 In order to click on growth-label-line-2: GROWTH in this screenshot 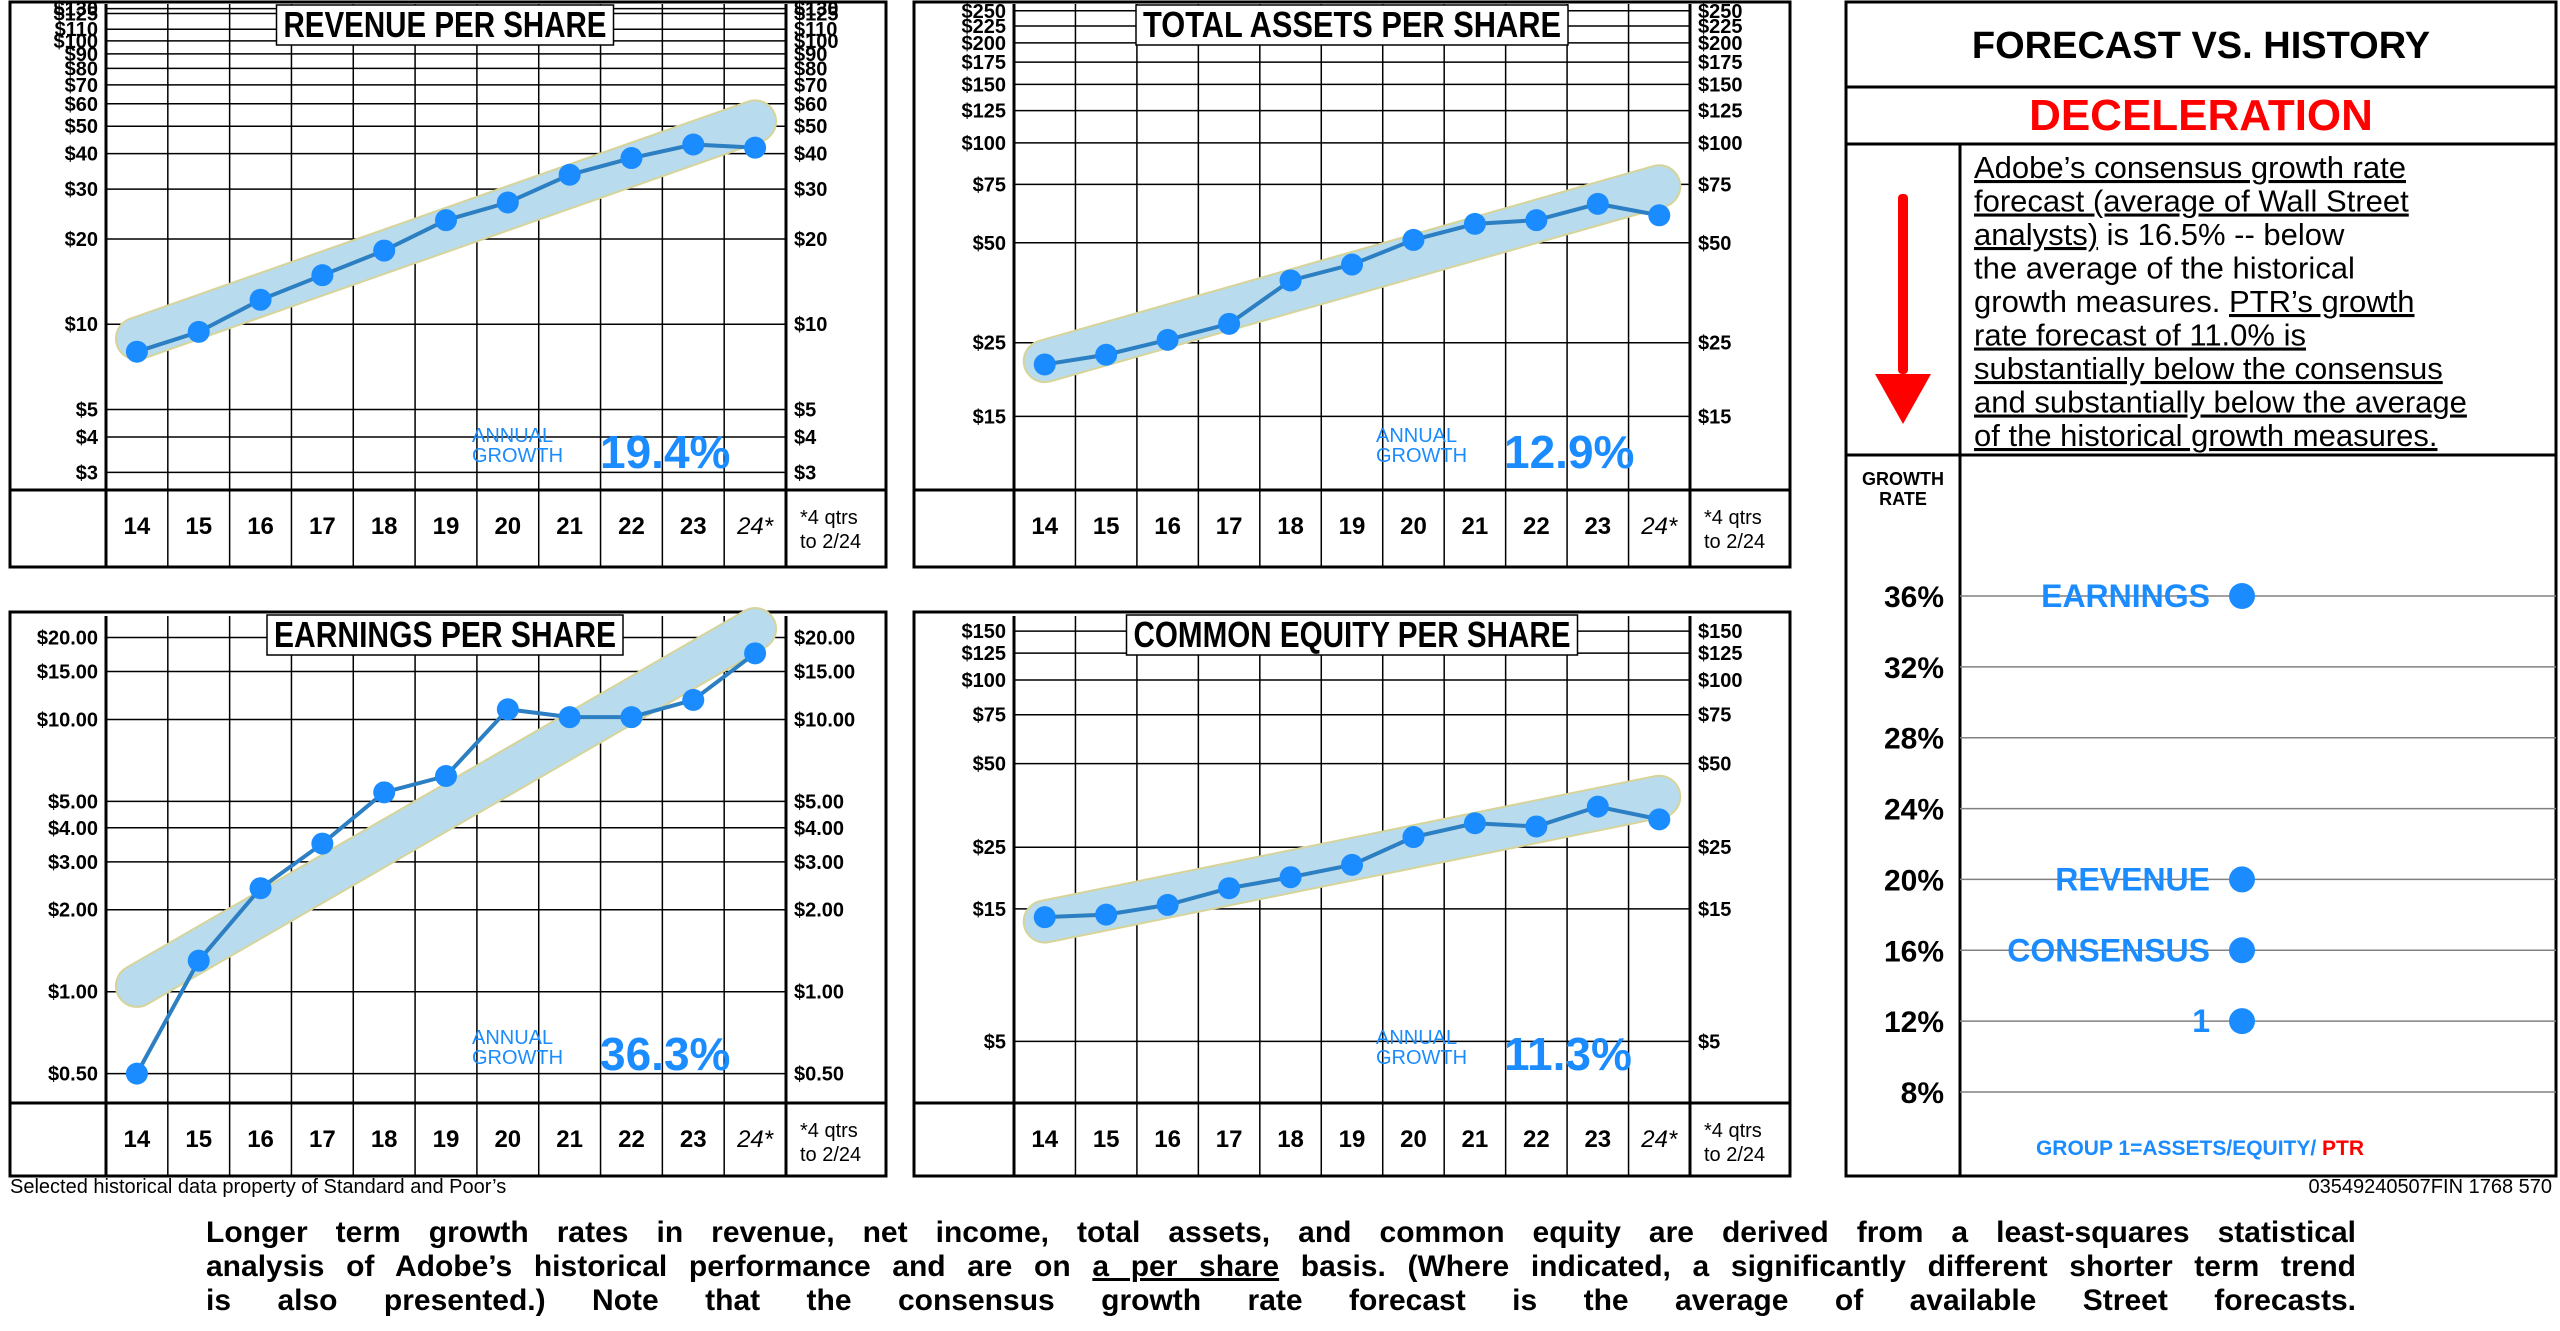, I will do `click(517, 1058)`.